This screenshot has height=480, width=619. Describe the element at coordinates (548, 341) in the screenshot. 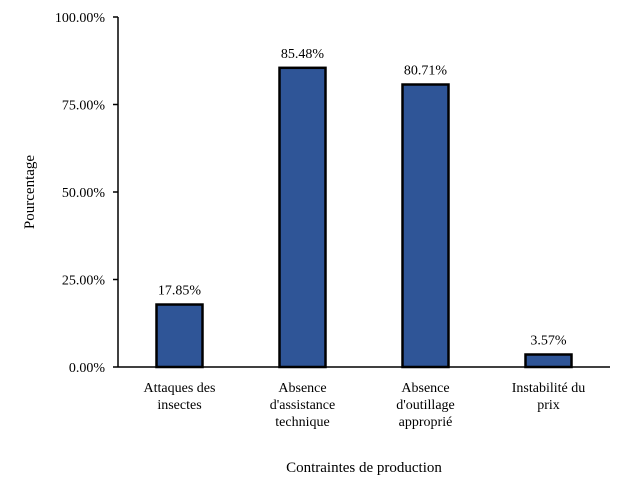

I see `bar-data-label: 3.57%` at that location.